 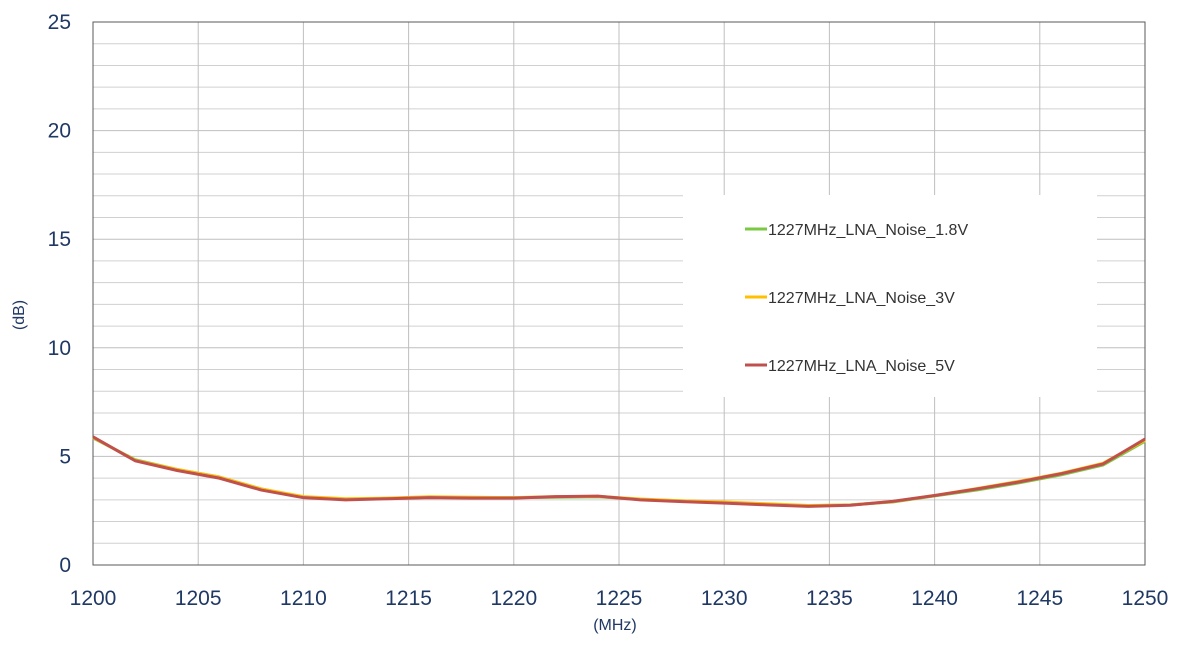 I want to click on x-tick-label: 1210, so click(x=303, y=598).